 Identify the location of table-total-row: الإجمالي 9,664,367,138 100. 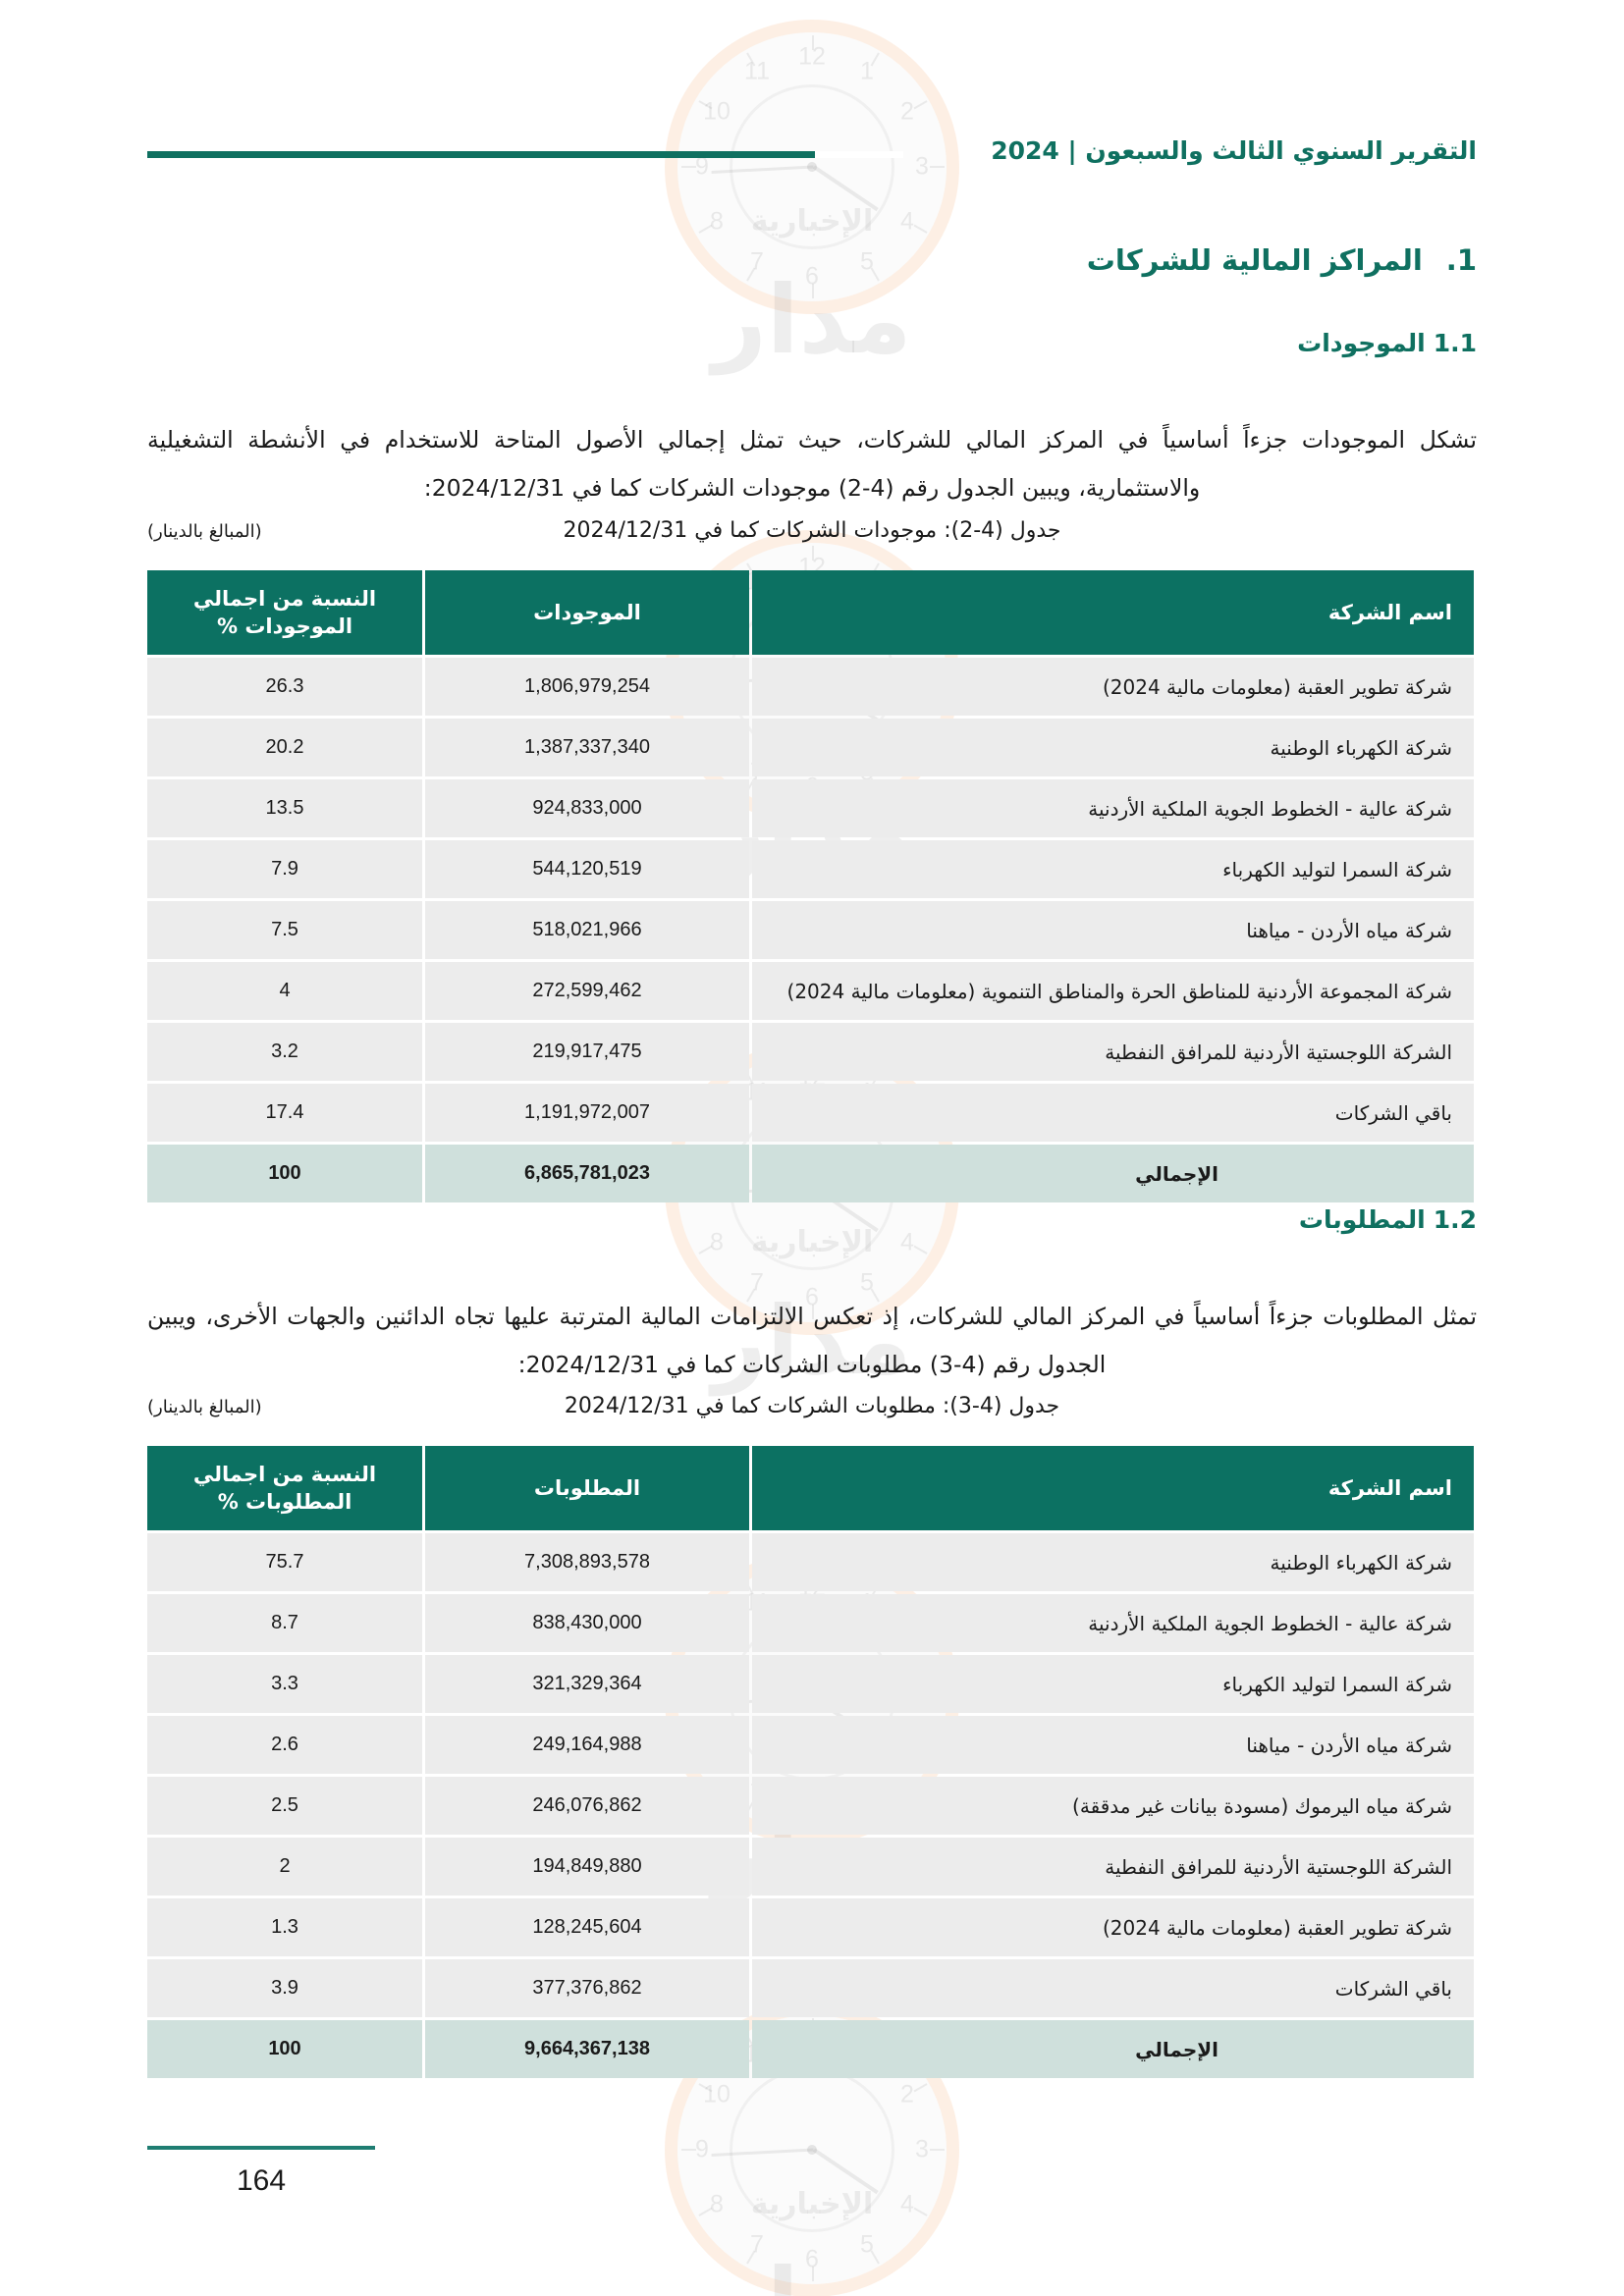
(810, 2049).